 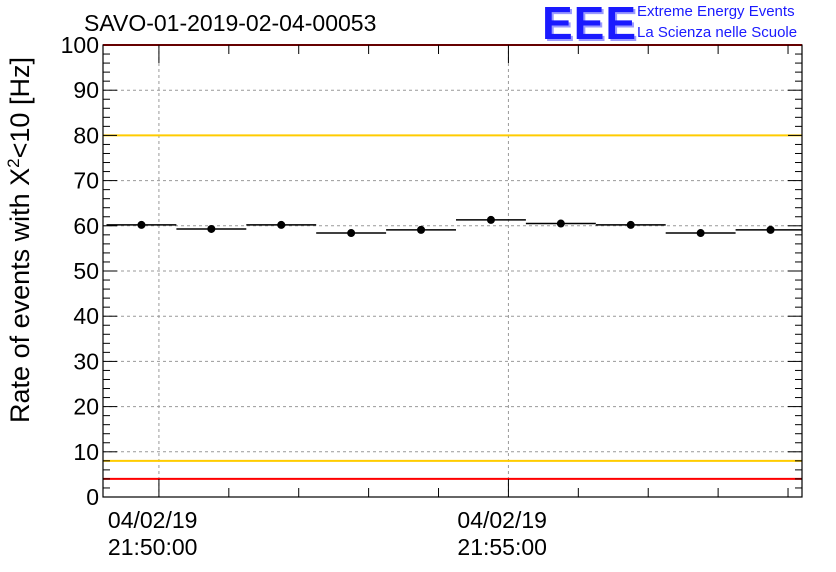 I want to click on y-tick-labels: 0 10 20 30 40 50 60 70 80 90 100, so click(x=80, y=271).